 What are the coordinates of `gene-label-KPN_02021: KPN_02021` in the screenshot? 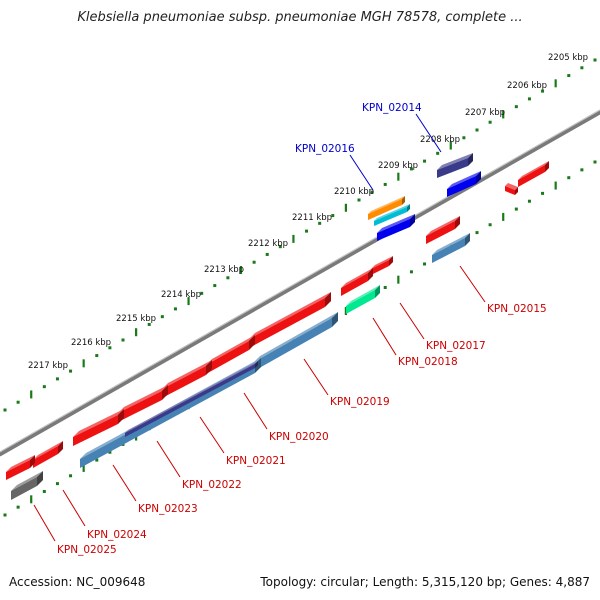 It's located at (256, 461).